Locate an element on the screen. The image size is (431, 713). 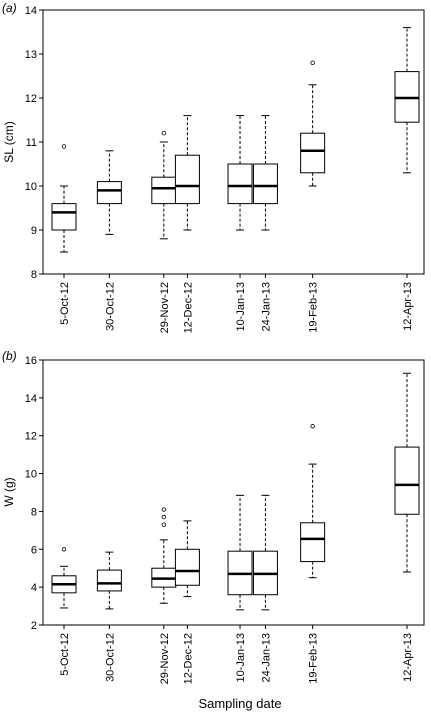
y-tick-label: 16 is located at coordinates (31, 361).